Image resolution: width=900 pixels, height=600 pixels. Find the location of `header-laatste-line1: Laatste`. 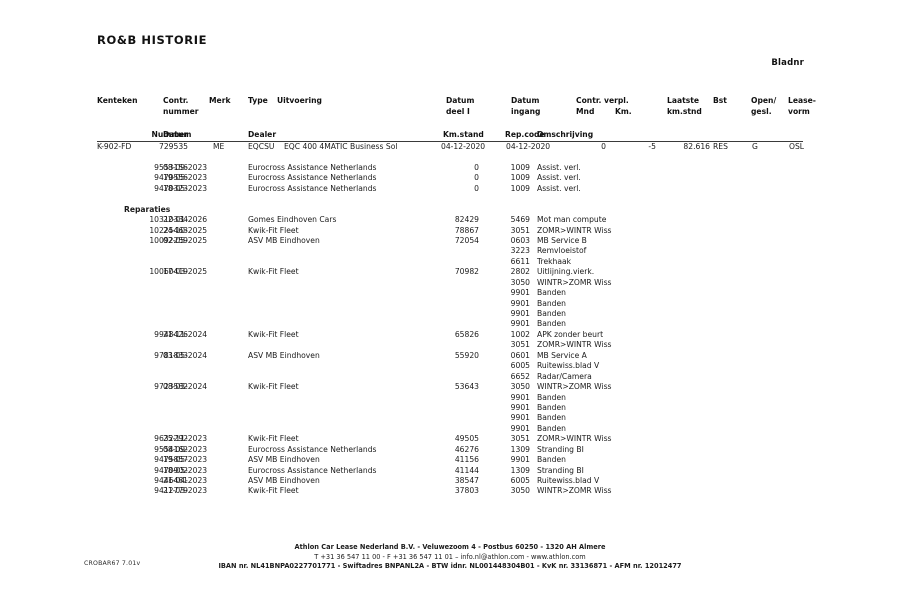

header-laatste-line1: Laatste is located at coordinates (683, 100).